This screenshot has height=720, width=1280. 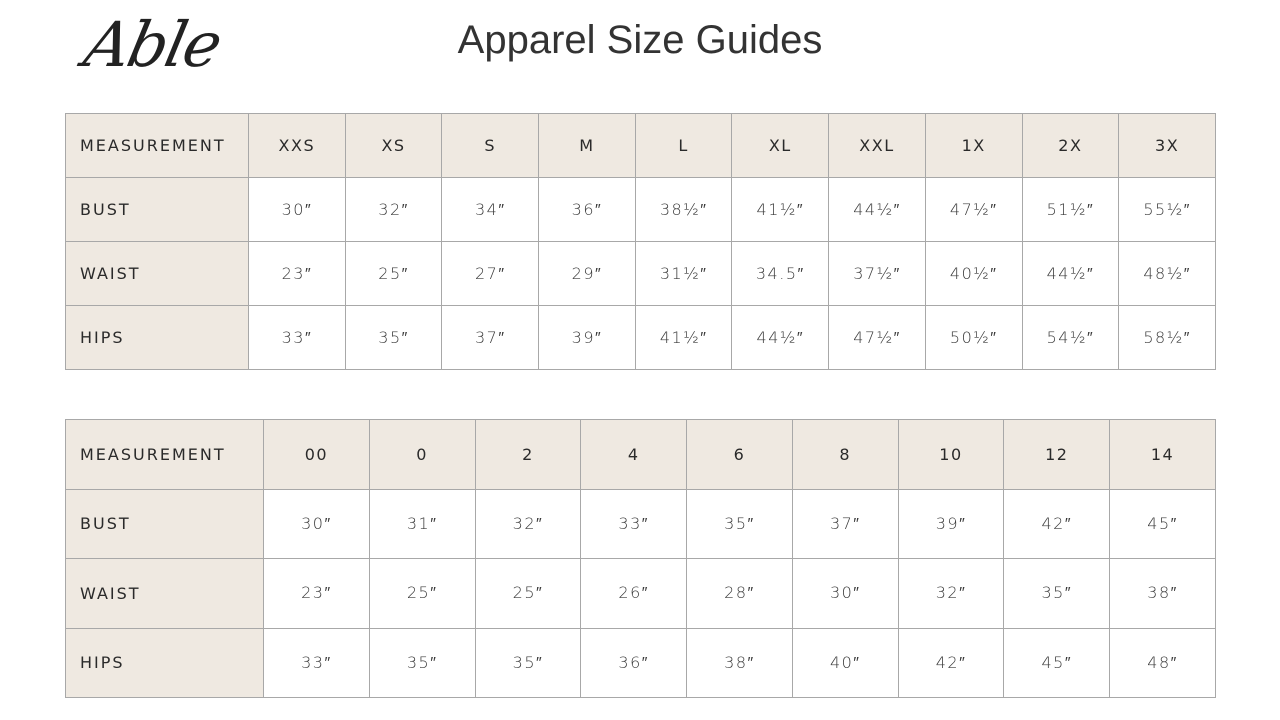 I want to click on size-header: M, so click(x=587, y=145).